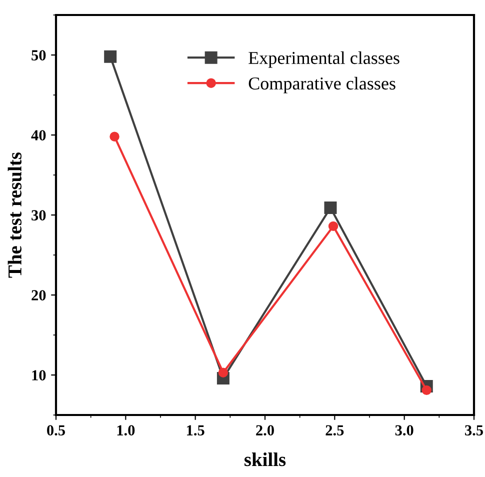 The width and height of the screenshot is (485, 477). What do you see at coordinates (39, 295) in the screenshot?
I see `y-tick-label: 20` at bounding box center [39, 295].